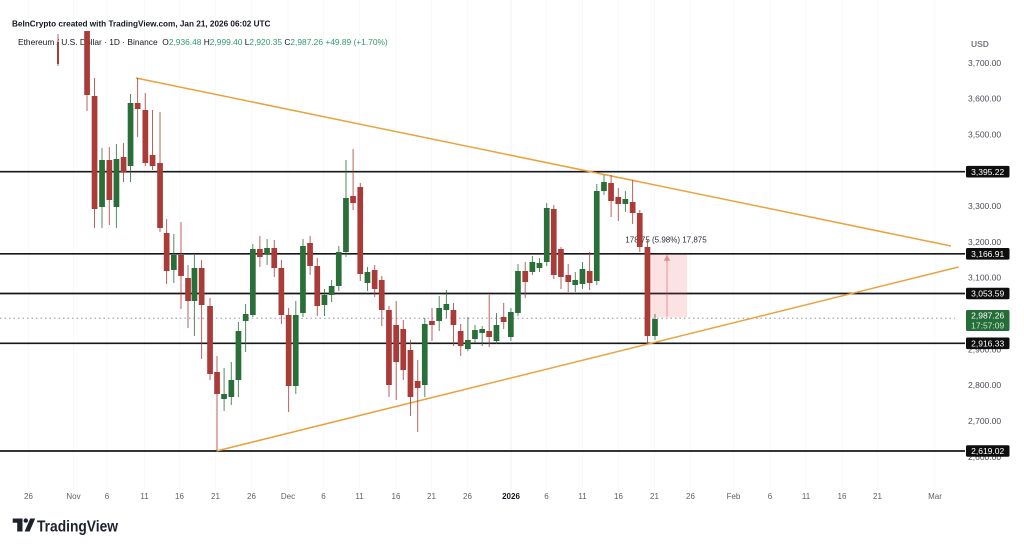  I want to click on svg-text: 2,800.00, so click(984, 385).